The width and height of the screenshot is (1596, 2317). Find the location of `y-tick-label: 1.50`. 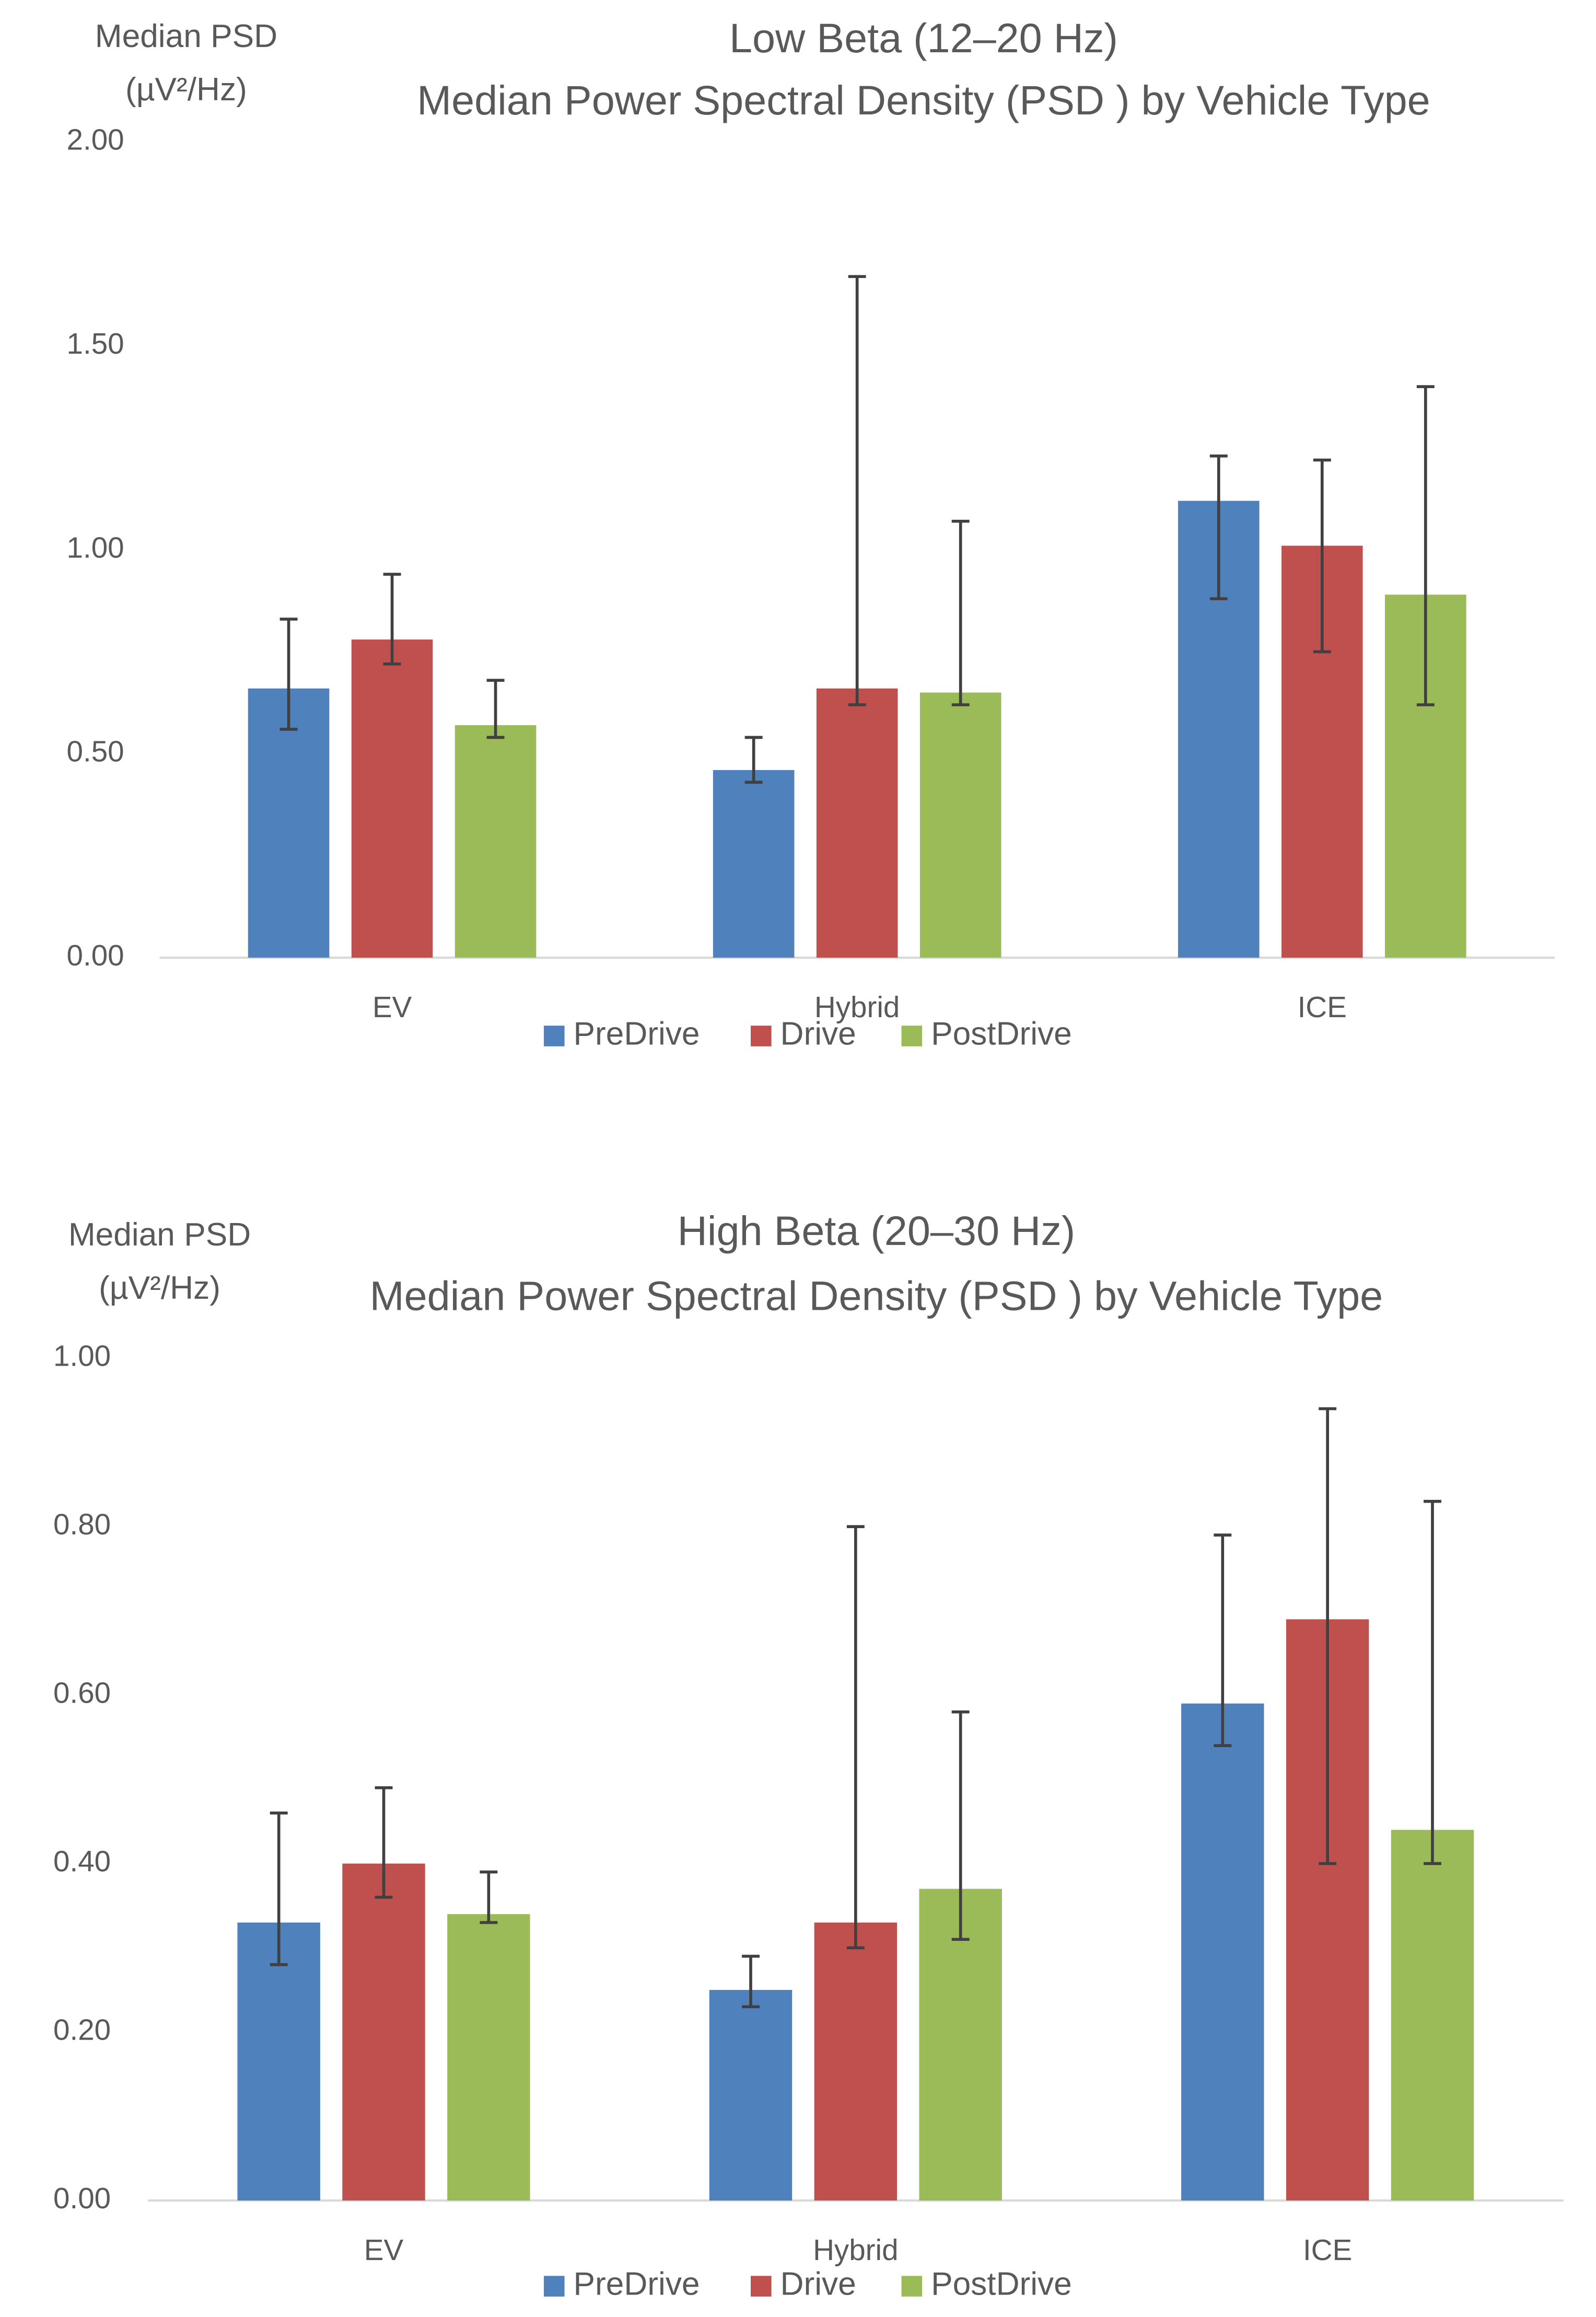

y-tick-label: 1.50 is located at coordinates (95, 343).